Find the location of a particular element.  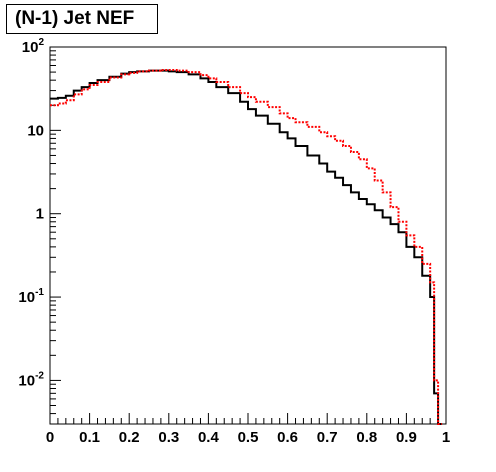

x-tick-label: 0.6 is located at coordinates (287, 437).